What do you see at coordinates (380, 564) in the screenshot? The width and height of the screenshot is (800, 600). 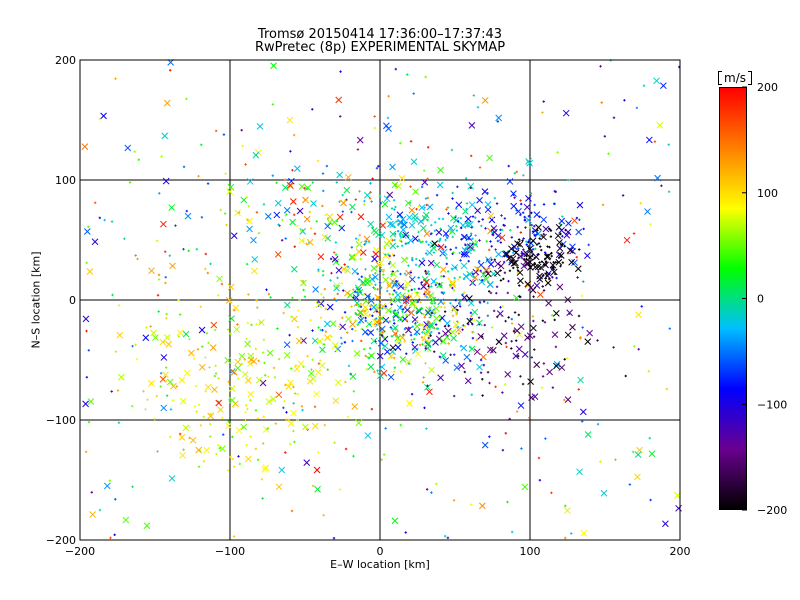 I see `x-axis-label: E–W location [km]` at bounding box center [380, 564].